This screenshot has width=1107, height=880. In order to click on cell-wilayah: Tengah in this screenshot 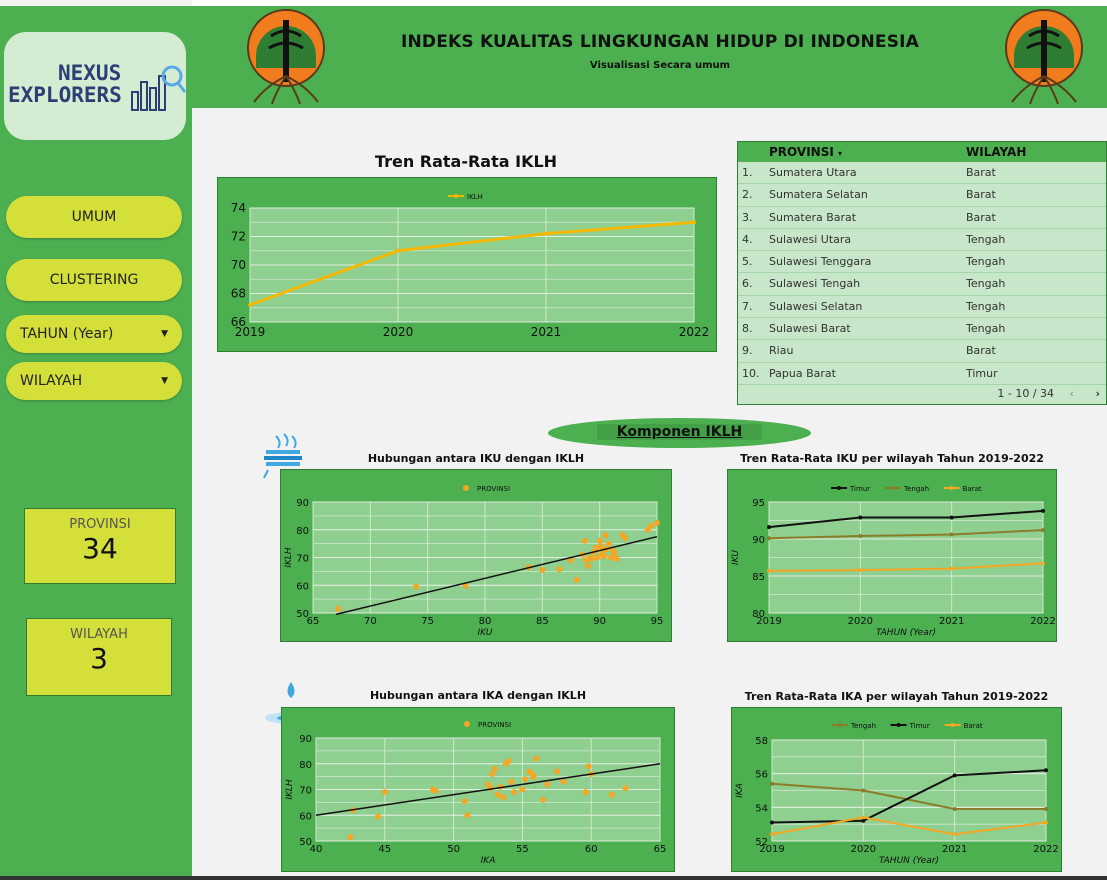, I will do `click(986, 284)`.